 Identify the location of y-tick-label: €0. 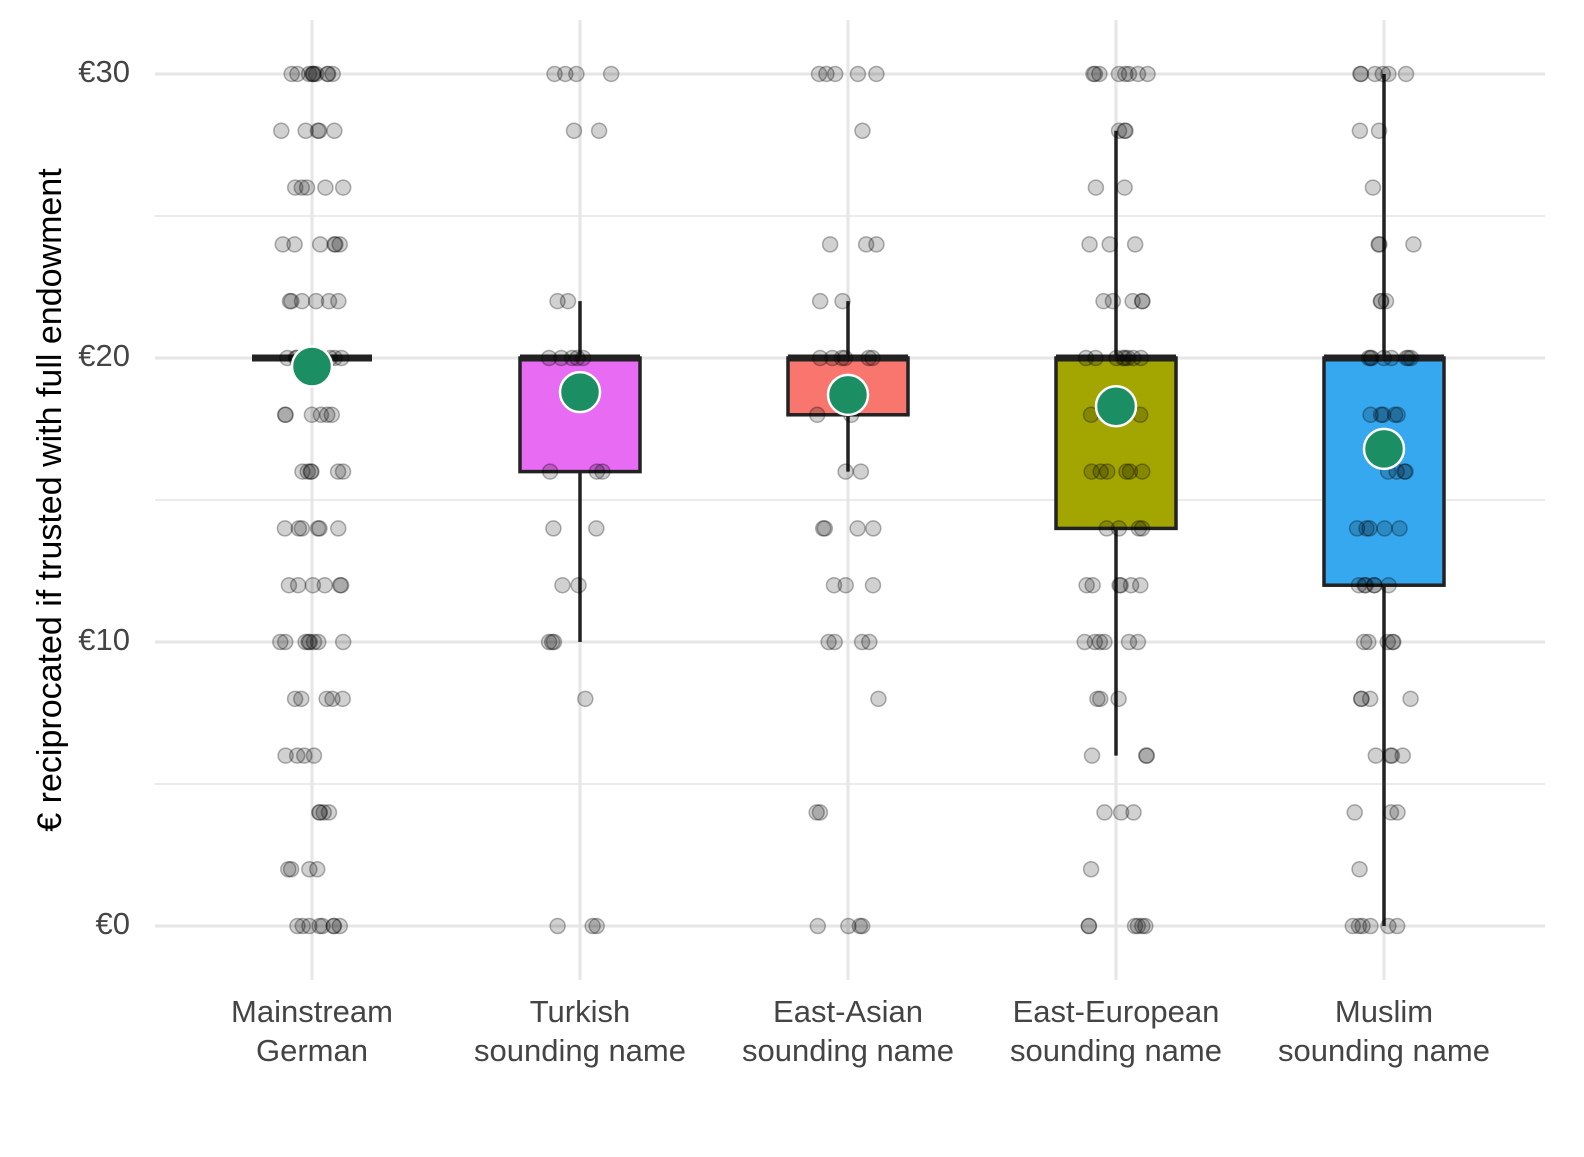
(113, 923).